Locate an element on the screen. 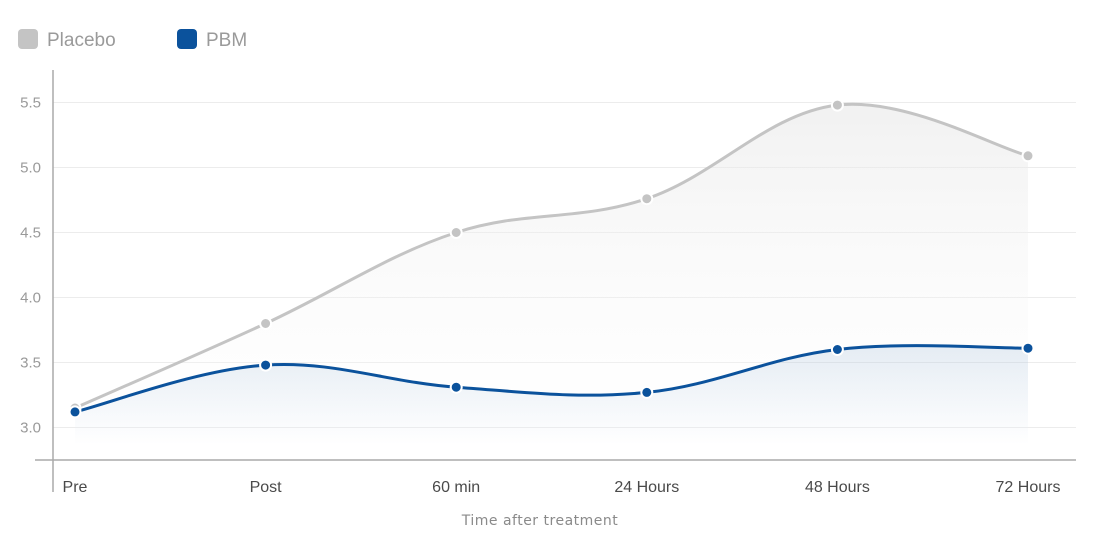 This screenshot has width=1100, height=550. legend-item-placebo: Placebo is located at coordinates (67, 40).